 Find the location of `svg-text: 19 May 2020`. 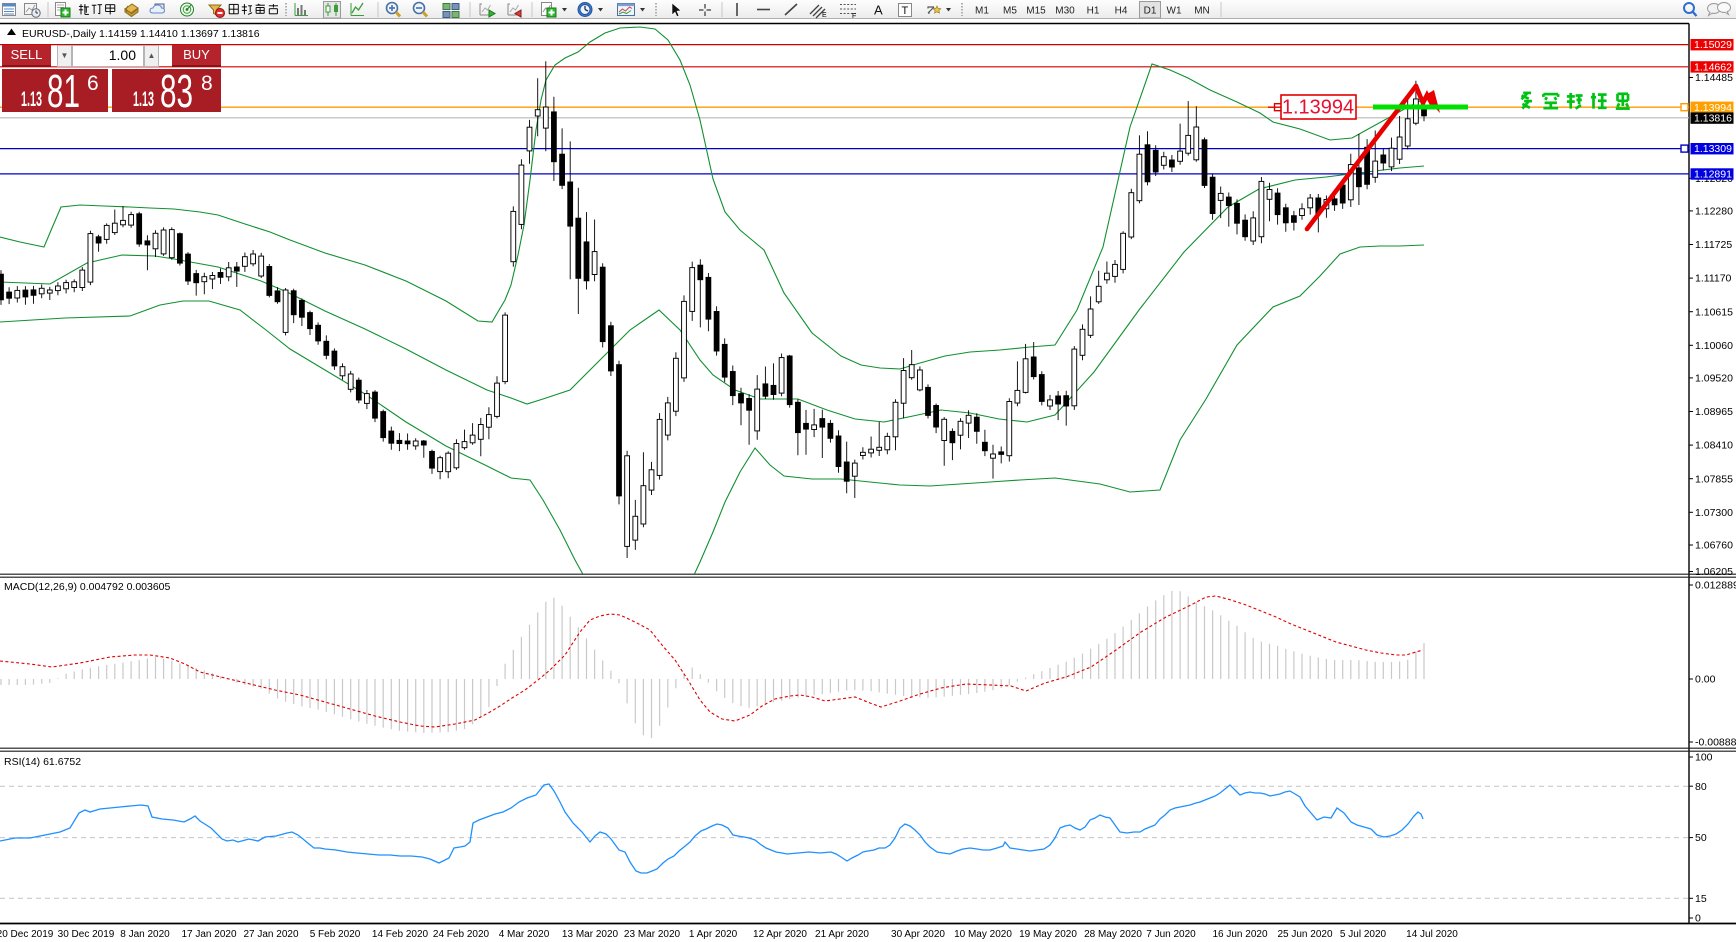

svg-text: 19 May 2020 is located at coordinates (1048, 934).